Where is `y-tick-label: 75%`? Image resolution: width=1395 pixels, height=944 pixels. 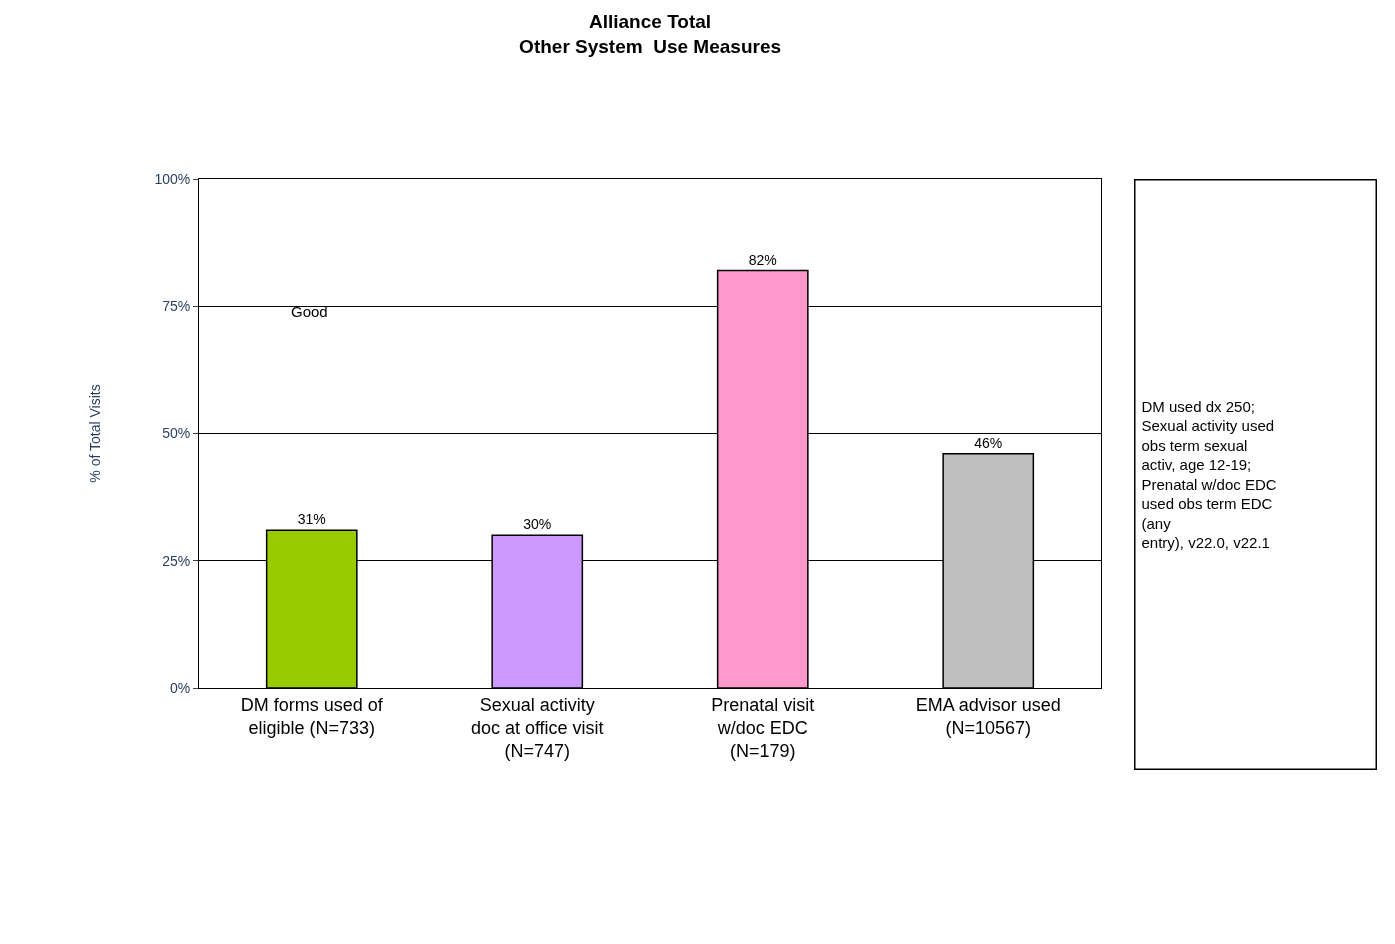
y-tick-label: 75% is located at coordinates (176, 306).